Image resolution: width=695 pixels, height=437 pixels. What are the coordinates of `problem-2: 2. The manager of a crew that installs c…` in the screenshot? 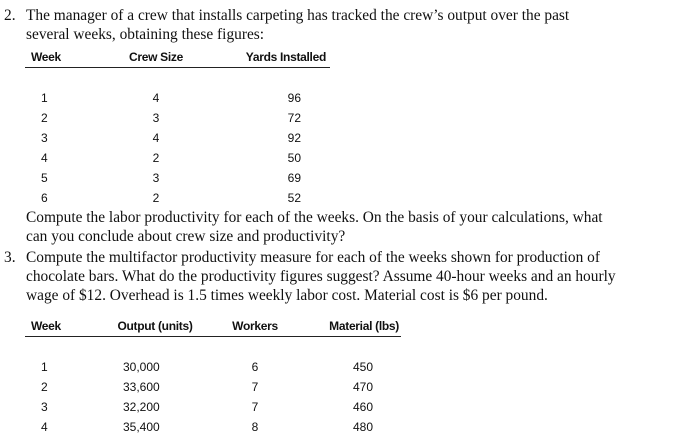 It's located at (346, 25).